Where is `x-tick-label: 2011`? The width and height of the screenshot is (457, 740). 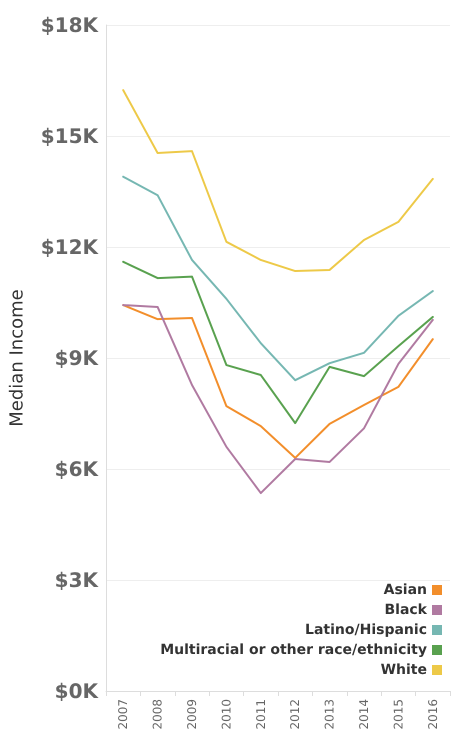
x-tick-label: 2011 is located at coordinates (261, 714).